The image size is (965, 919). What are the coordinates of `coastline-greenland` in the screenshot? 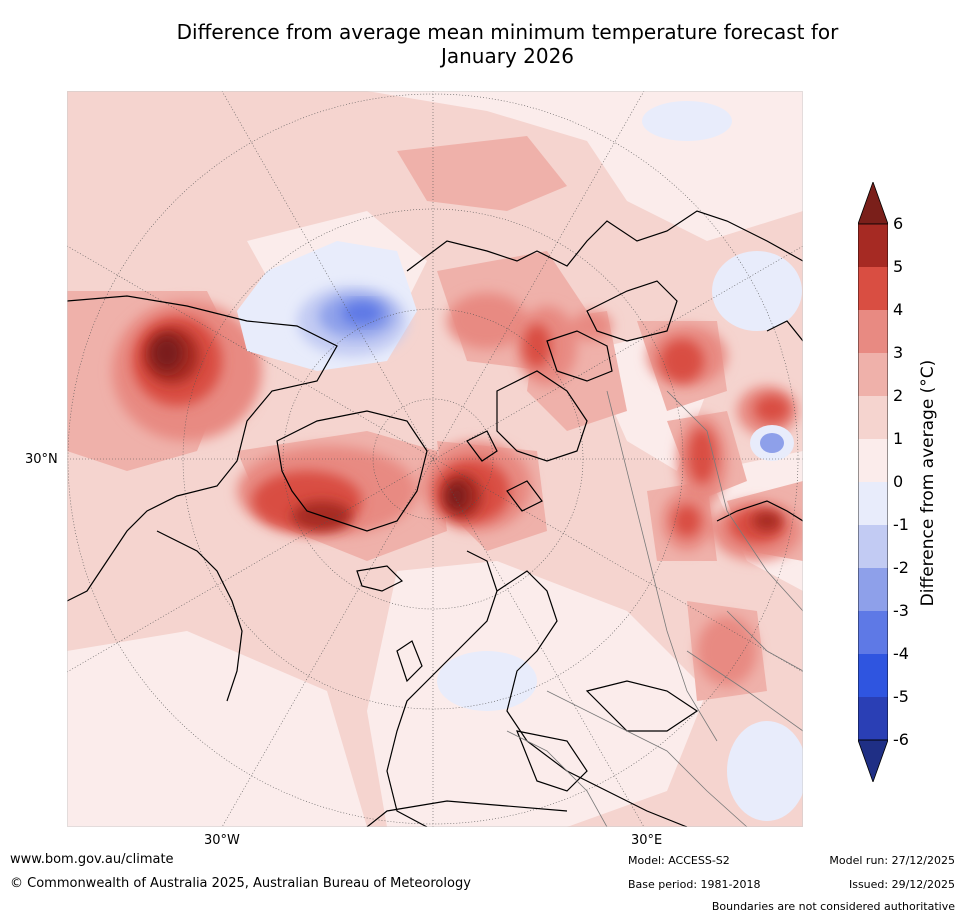 It's located at (352, 471).